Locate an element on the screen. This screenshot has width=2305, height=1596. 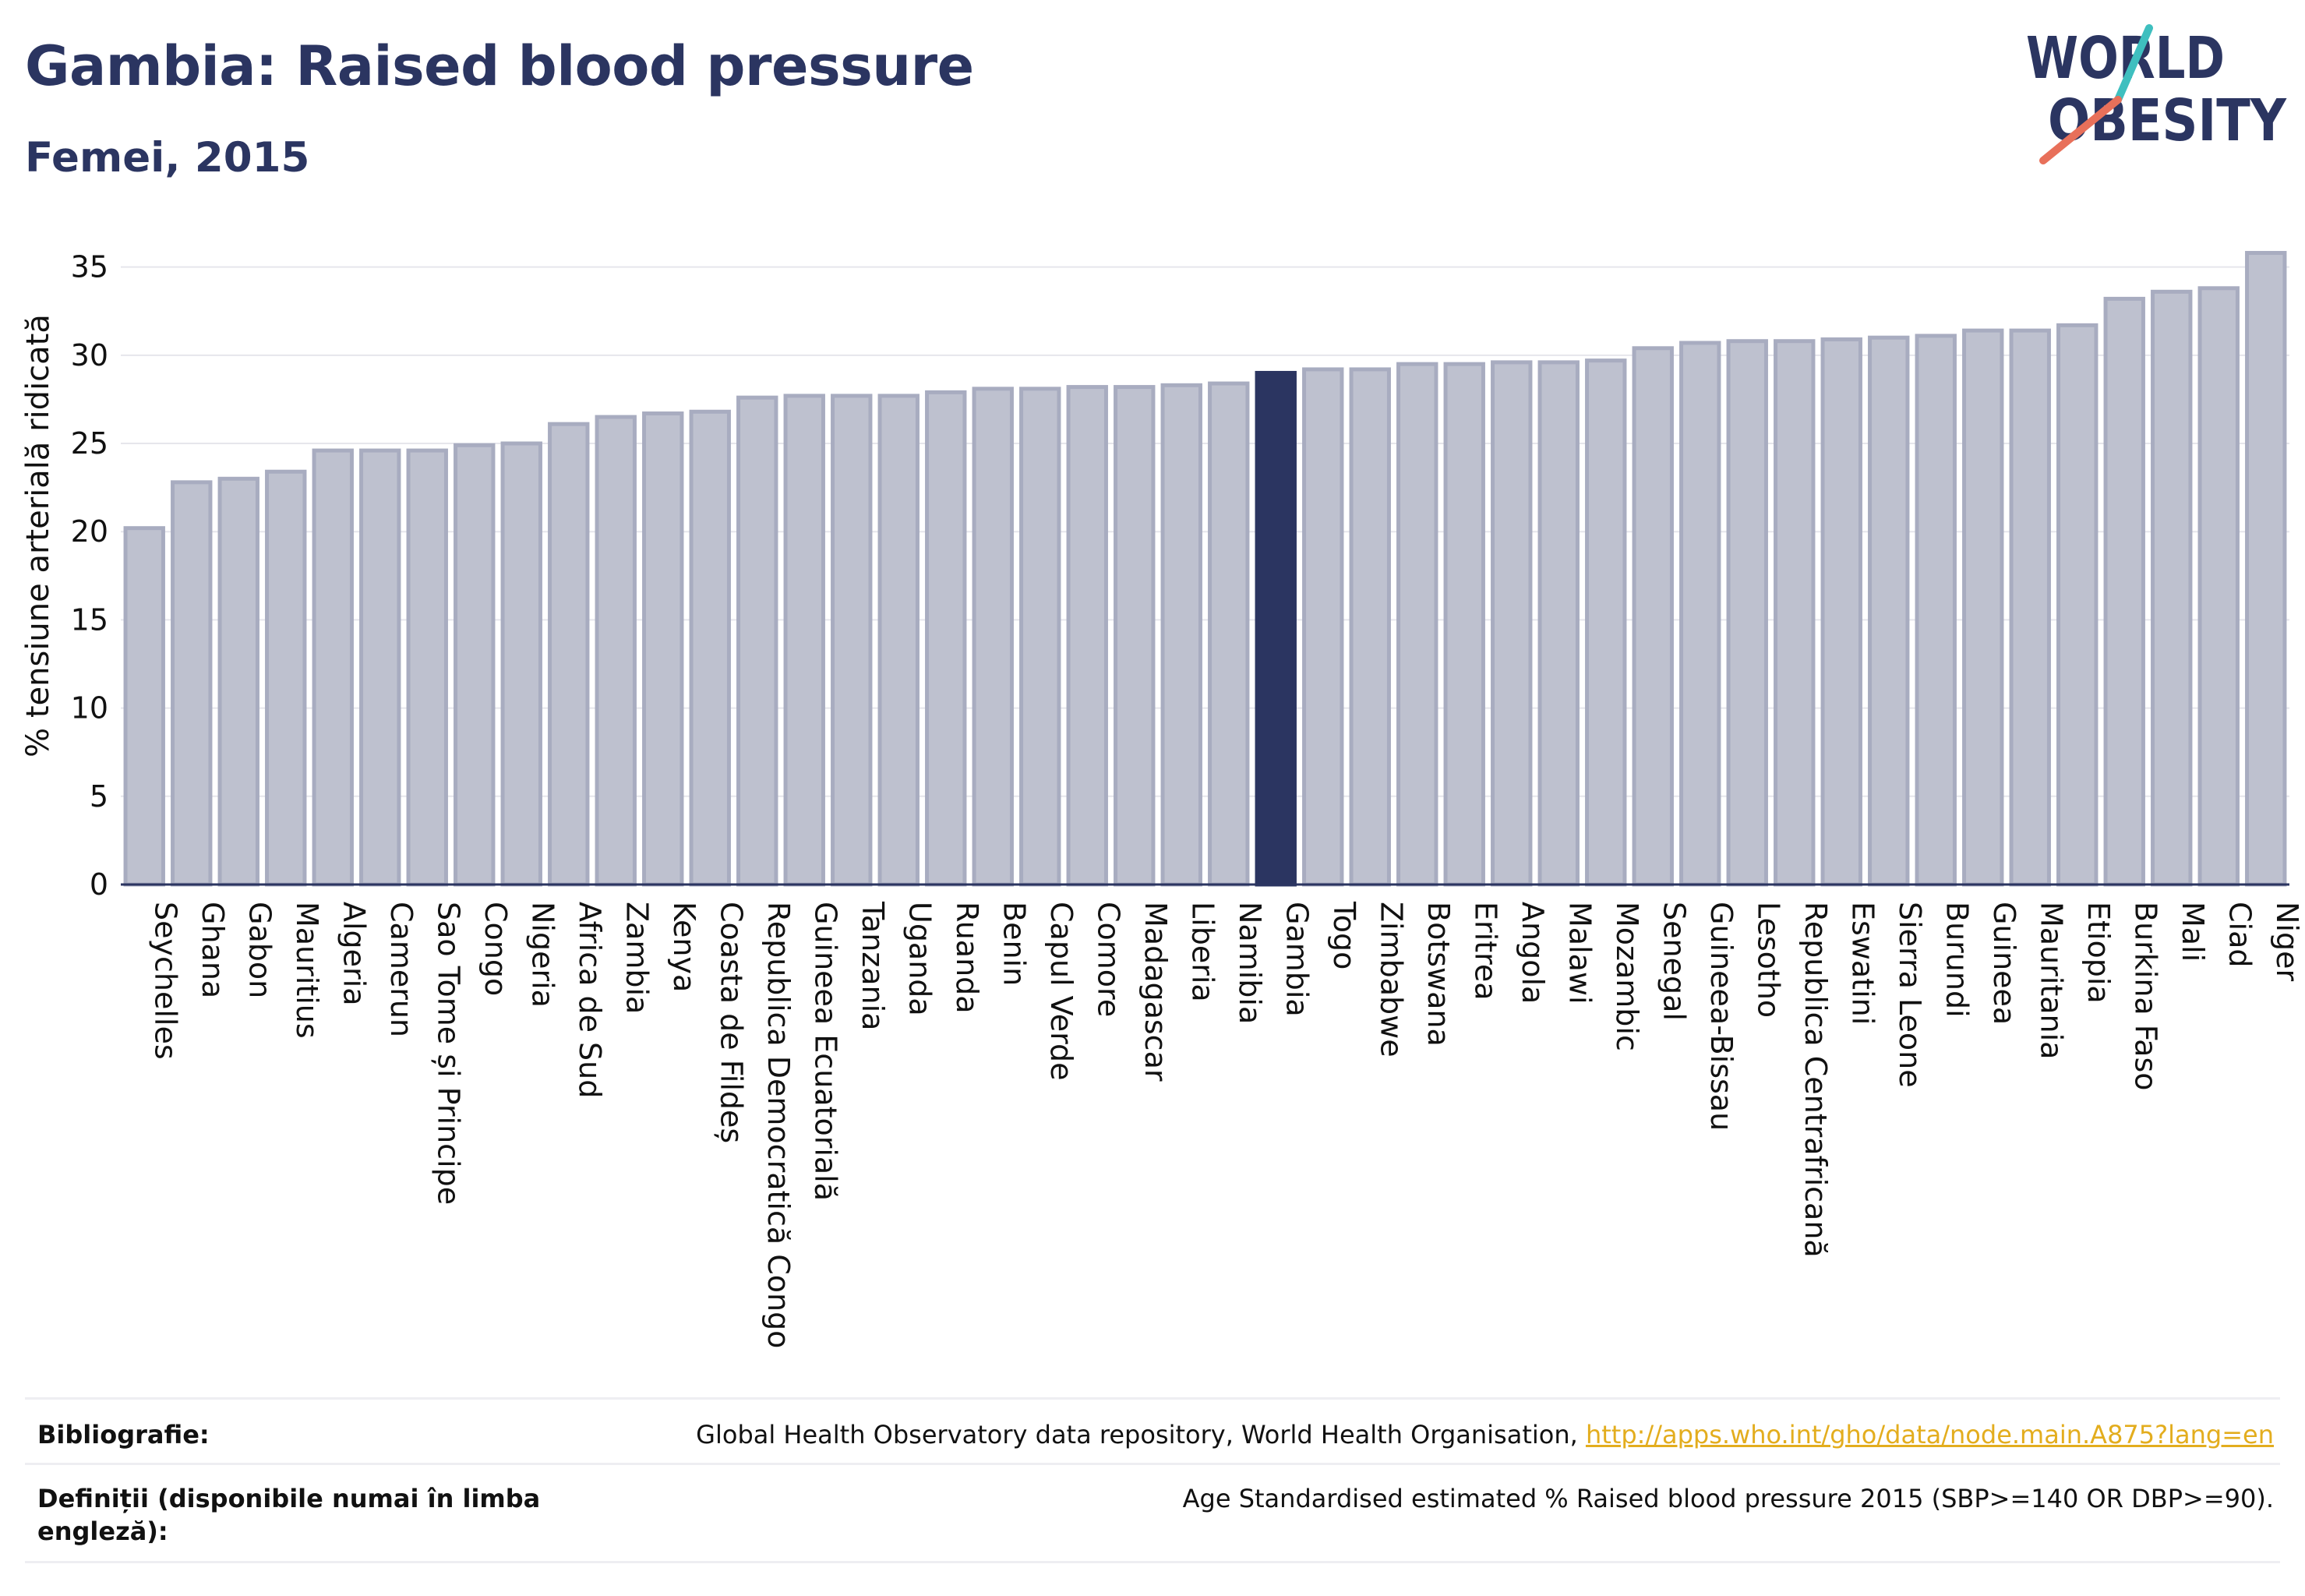
x-tick-label: Namibia is located at coordinates (1250, 963).